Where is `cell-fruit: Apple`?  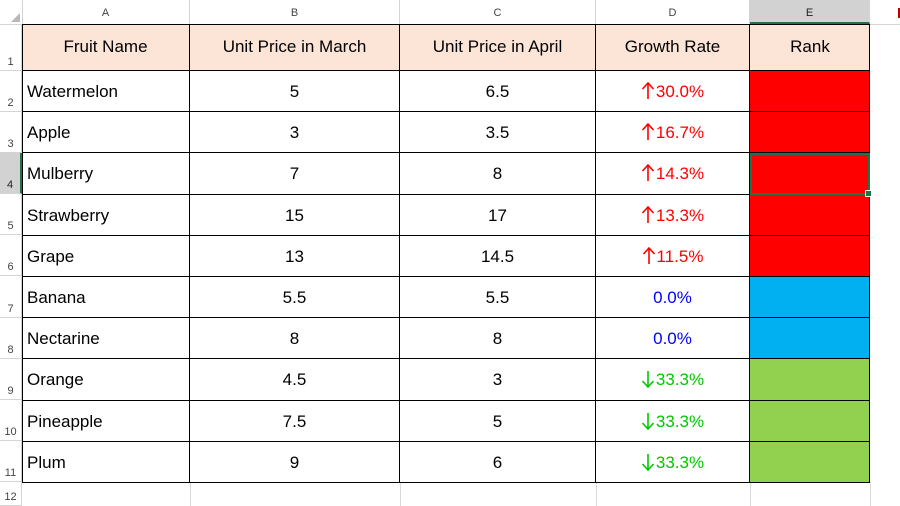 cell-fruit: Apple is located at coordinates (106, 133).